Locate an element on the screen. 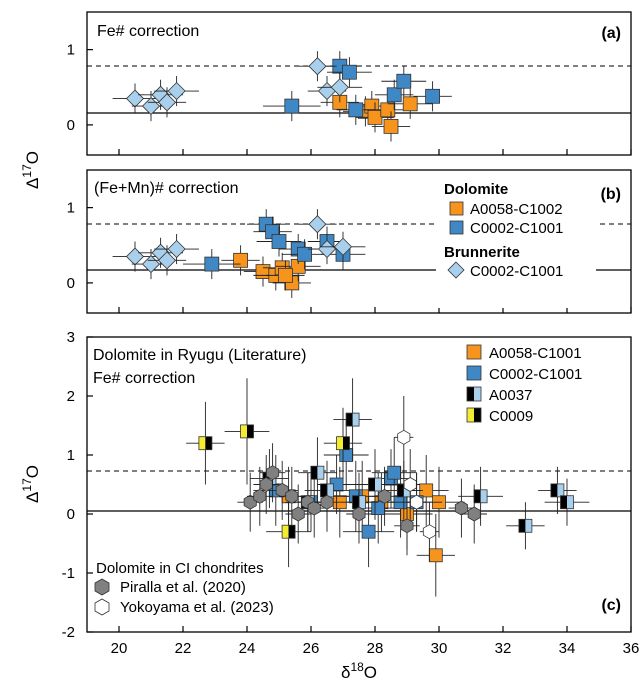 The image size is (644, 689). panel-b-points is located at coordinates (239, 253).